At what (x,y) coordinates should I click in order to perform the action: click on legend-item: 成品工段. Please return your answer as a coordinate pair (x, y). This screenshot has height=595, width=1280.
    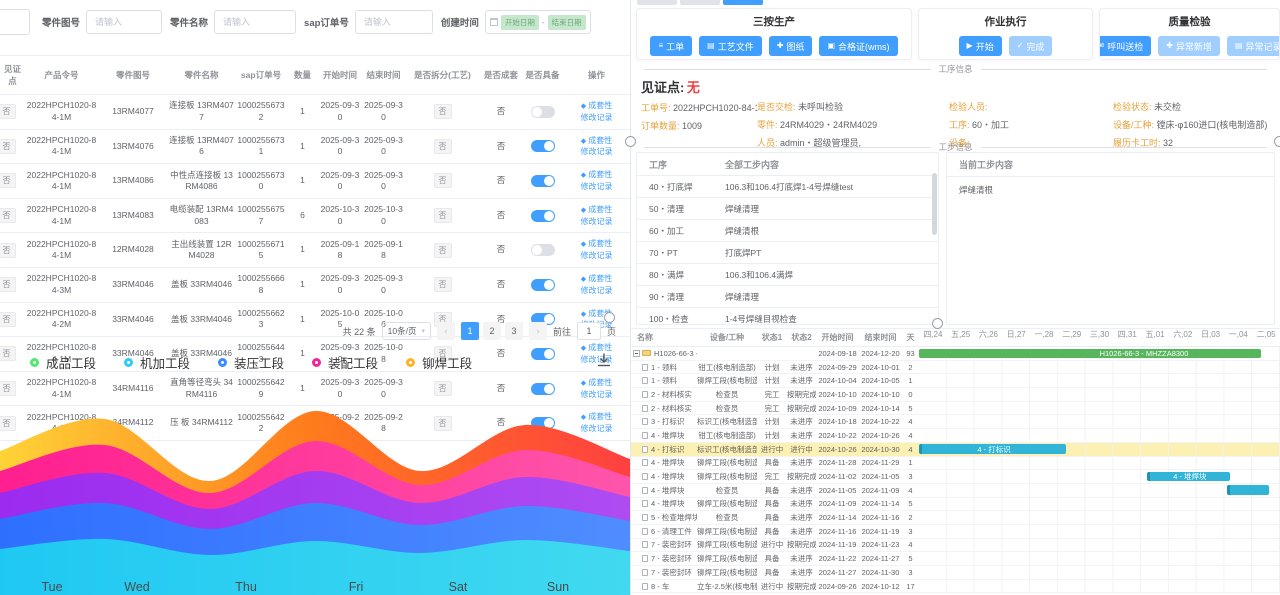
    Looking at the image, I should click on (63, 362).